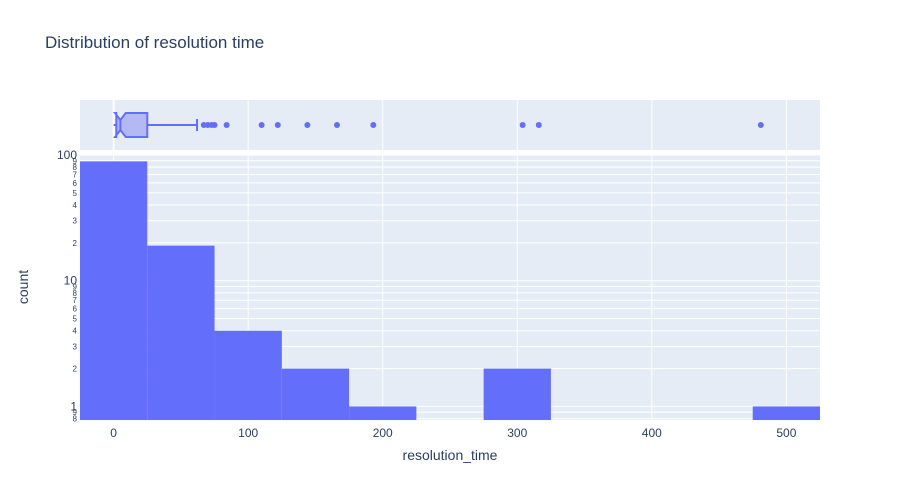 Image resolution: width=900 pixels, height=500 pixels. I want to click on x-tick-label: 100, so click(248, 433).